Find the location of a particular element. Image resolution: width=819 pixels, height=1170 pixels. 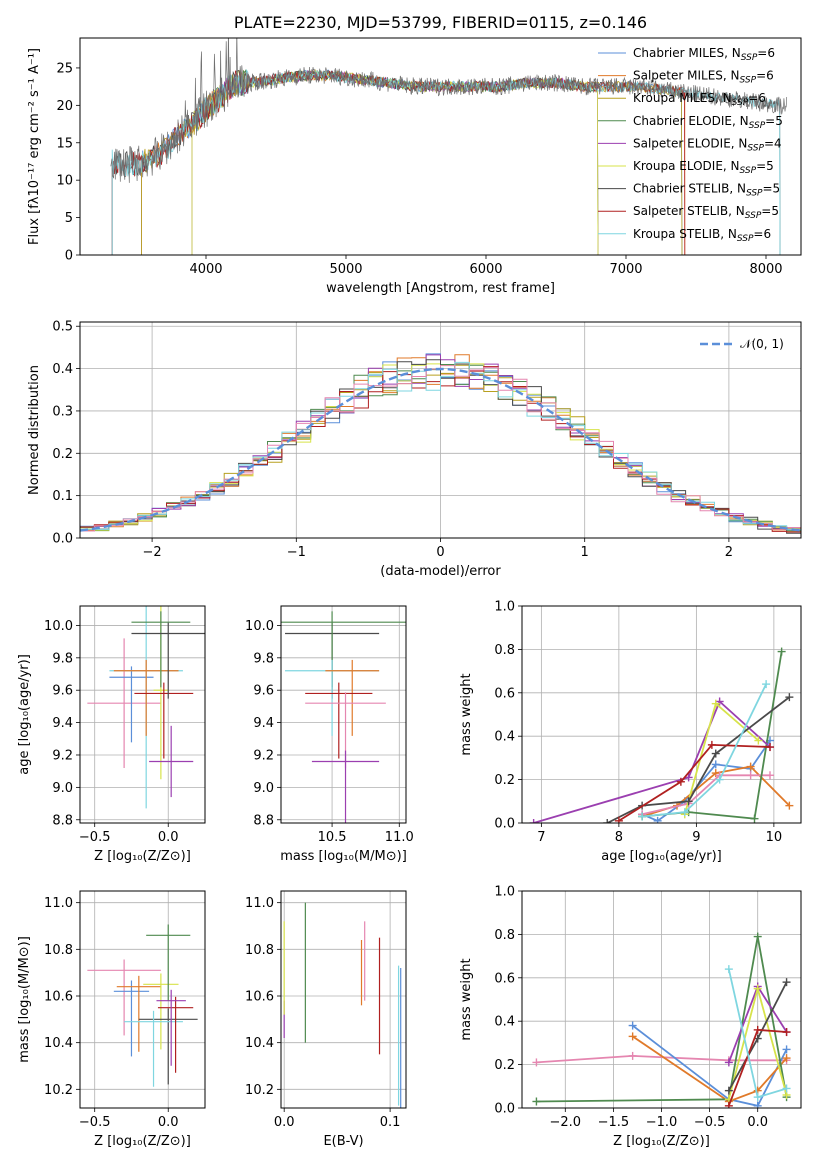

y-tick-label: 9.0 is located at coordinates (62, 788).